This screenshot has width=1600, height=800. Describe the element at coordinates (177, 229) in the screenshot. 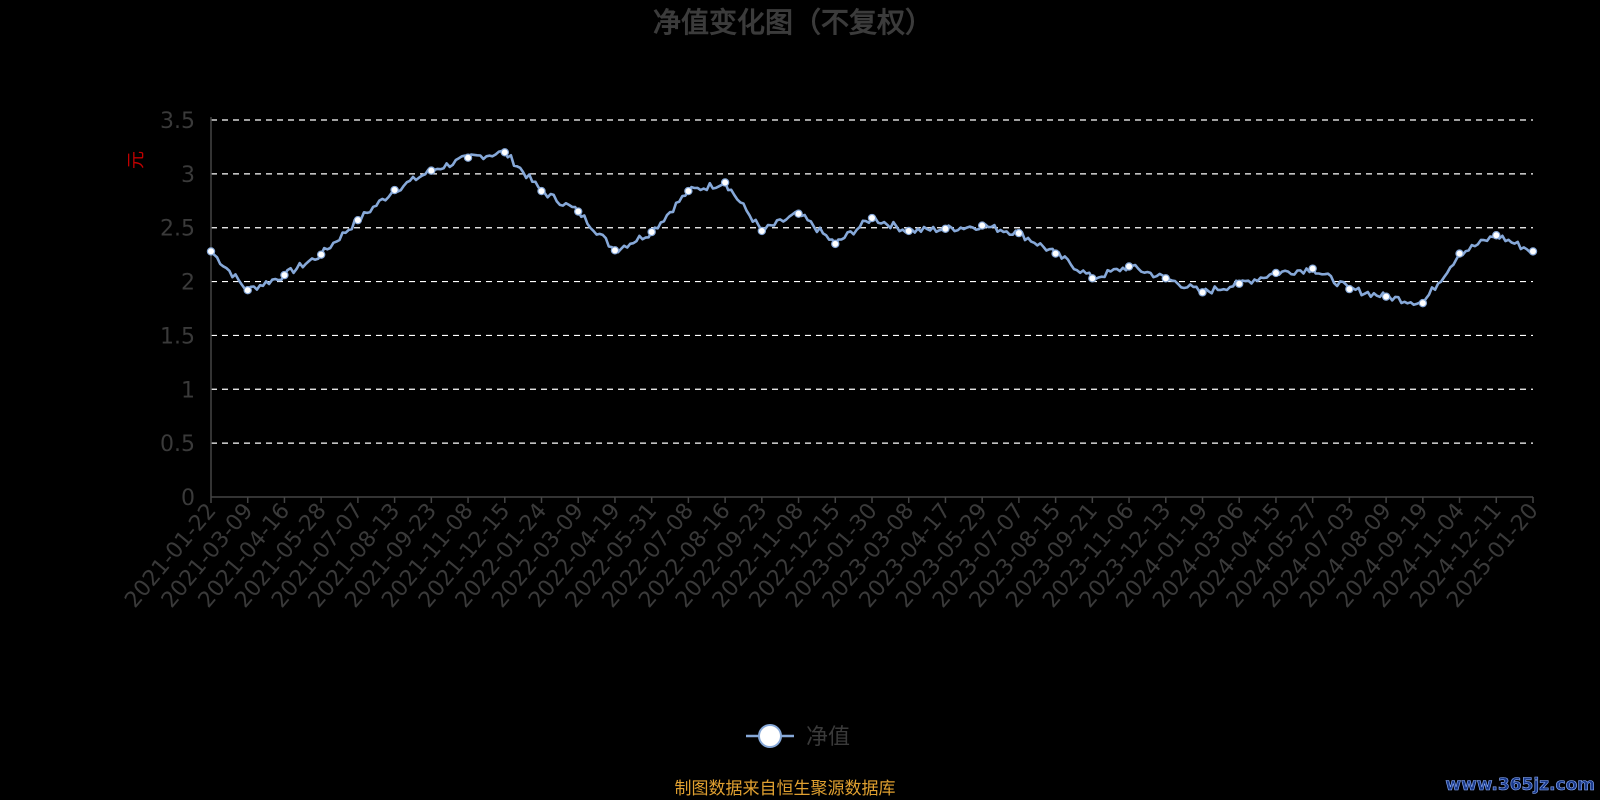

I see `y-tick-label: 2.5` at that location.